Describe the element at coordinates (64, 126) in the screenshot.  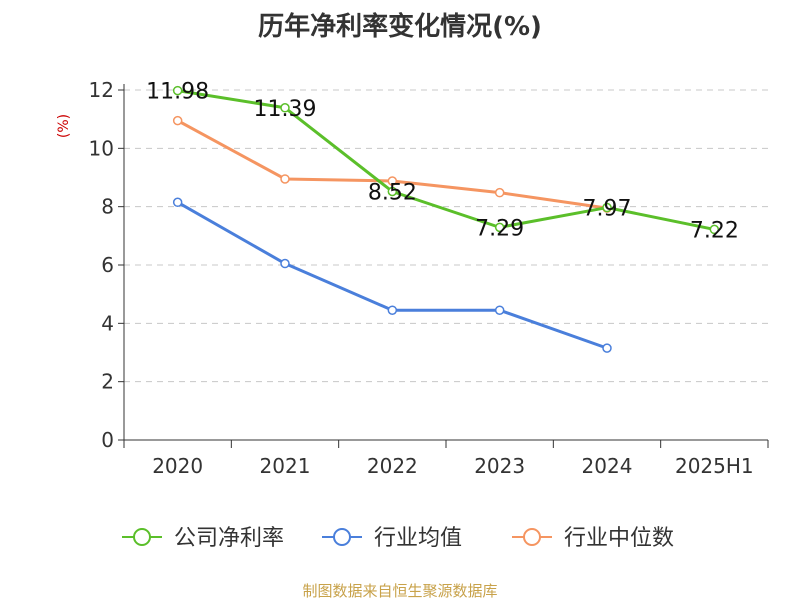
I see `y-axis-label: (%)` at that location.